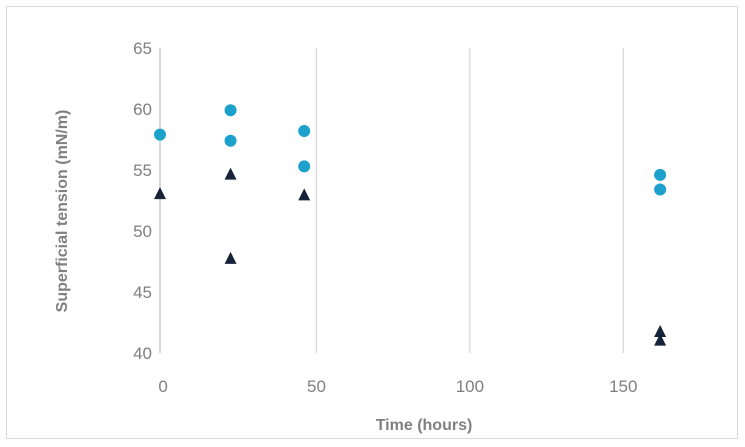 The width and height of the screenshot is (745, 447). I want to click on y-tick-label: 65, so click(142, 48).